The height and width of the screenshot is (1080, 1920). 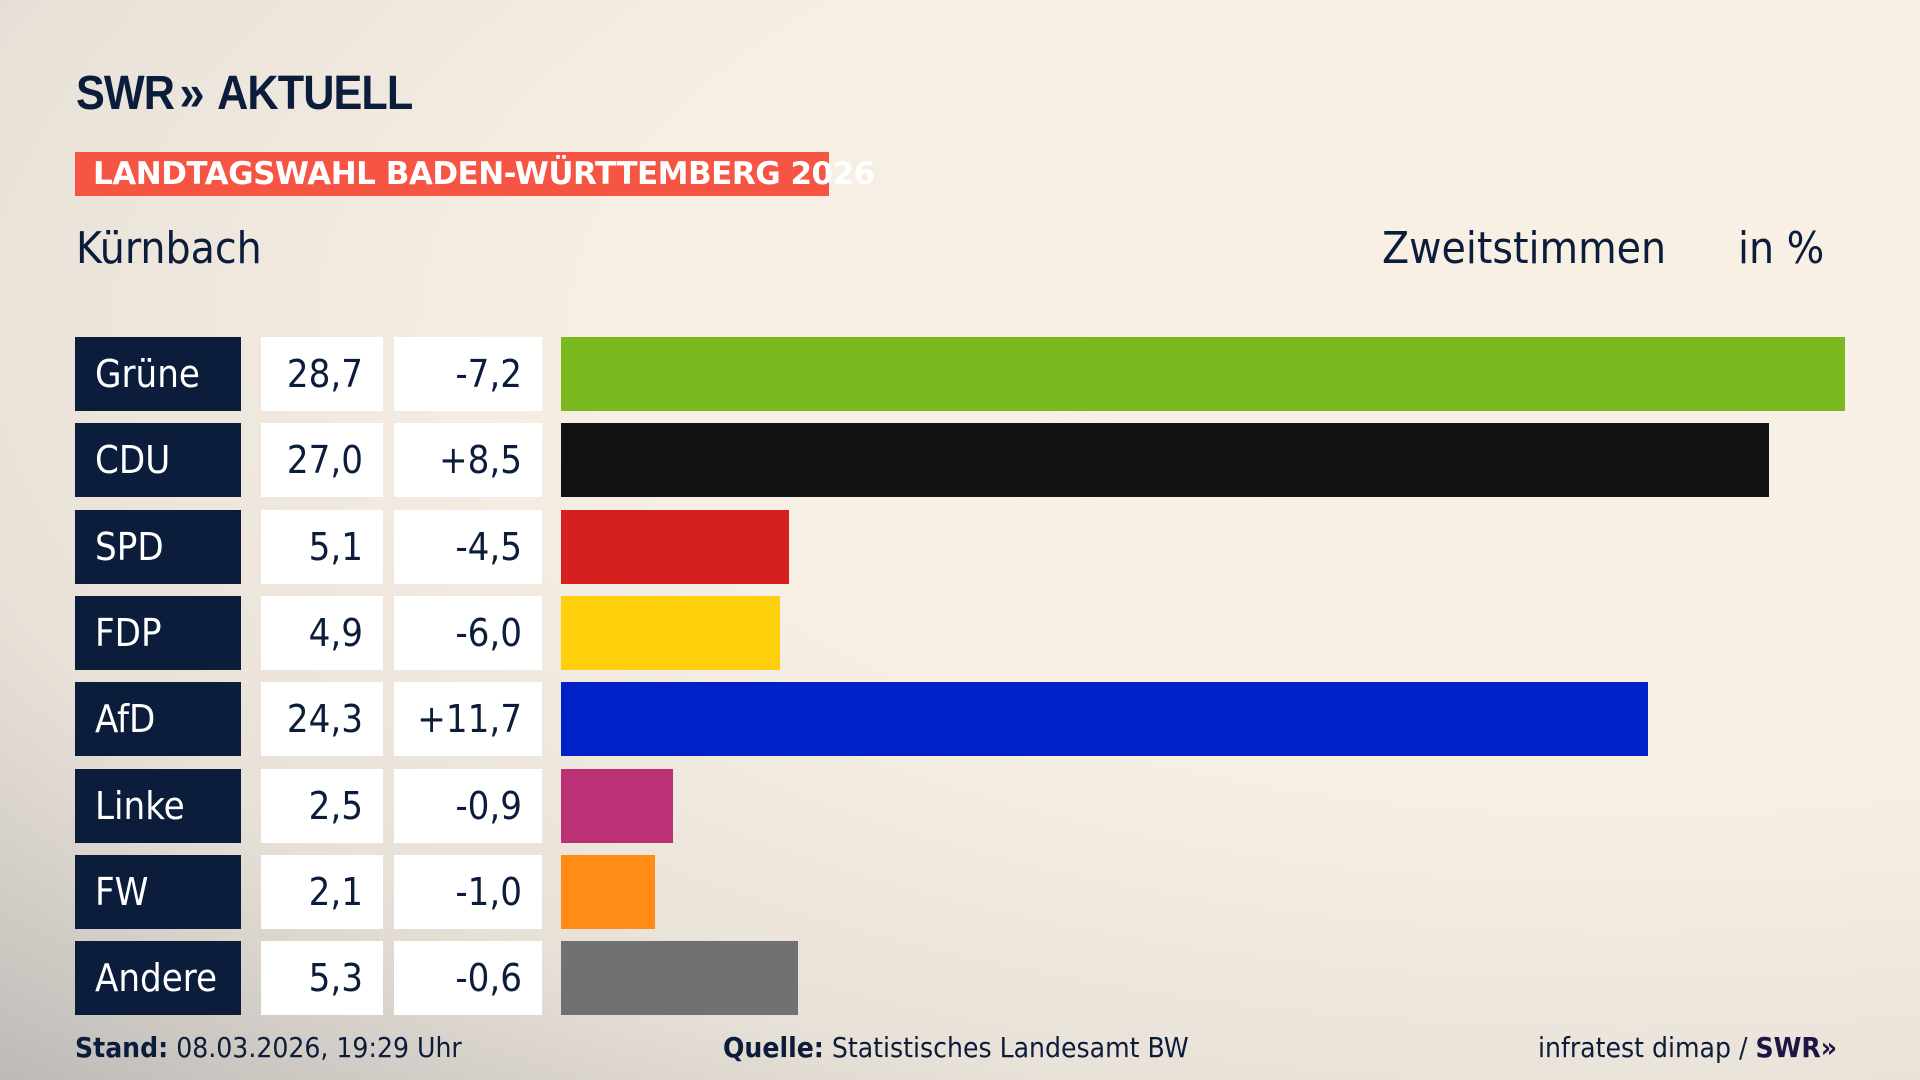 I want to click on source-label: Quelle:, so click(x=773, y=1047).